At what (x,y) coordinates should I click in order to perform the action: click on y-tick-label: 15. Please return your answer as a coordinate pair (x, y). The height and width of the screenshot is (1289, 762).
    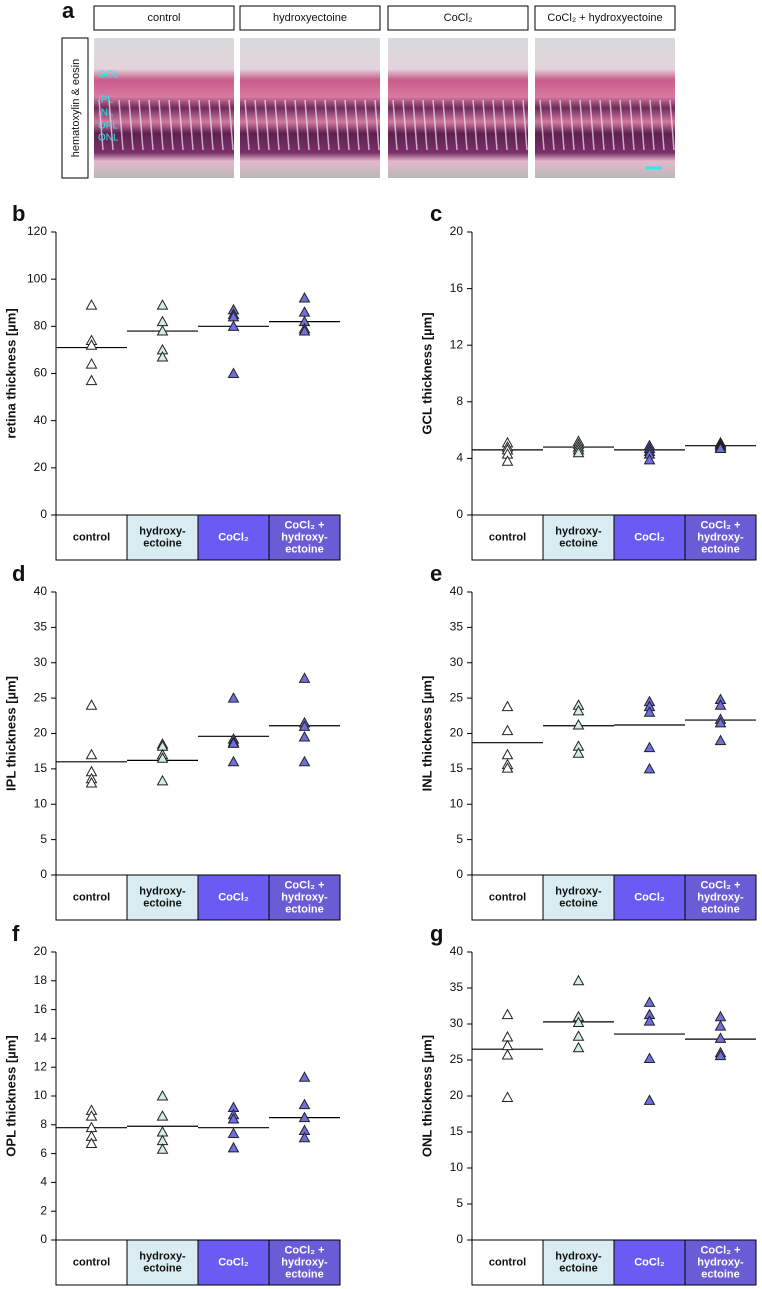
    Looking at the image, I should click on (41, 768).